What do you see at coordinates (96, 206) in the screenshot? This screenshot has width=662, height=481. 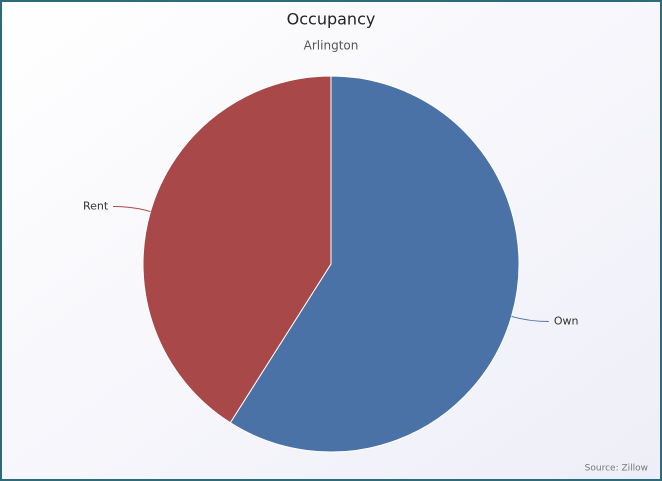 I see `slice-label: Rent` at bounding box center [96, 206].